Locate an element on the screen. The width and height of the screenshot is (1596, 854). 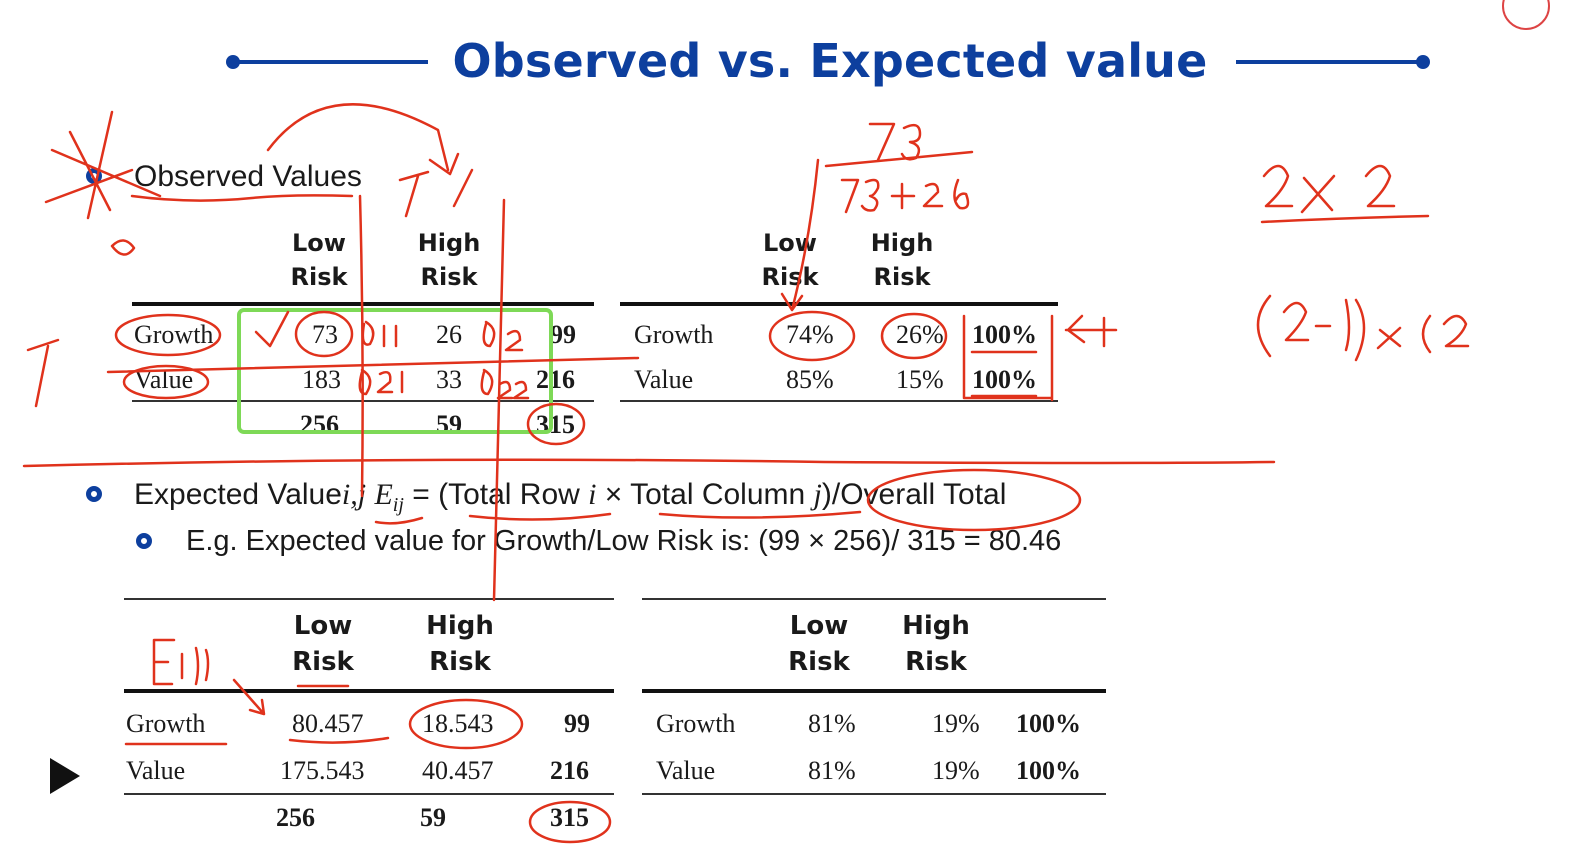
obspct-row2-high: 15% is located at coordinates (920, 379).